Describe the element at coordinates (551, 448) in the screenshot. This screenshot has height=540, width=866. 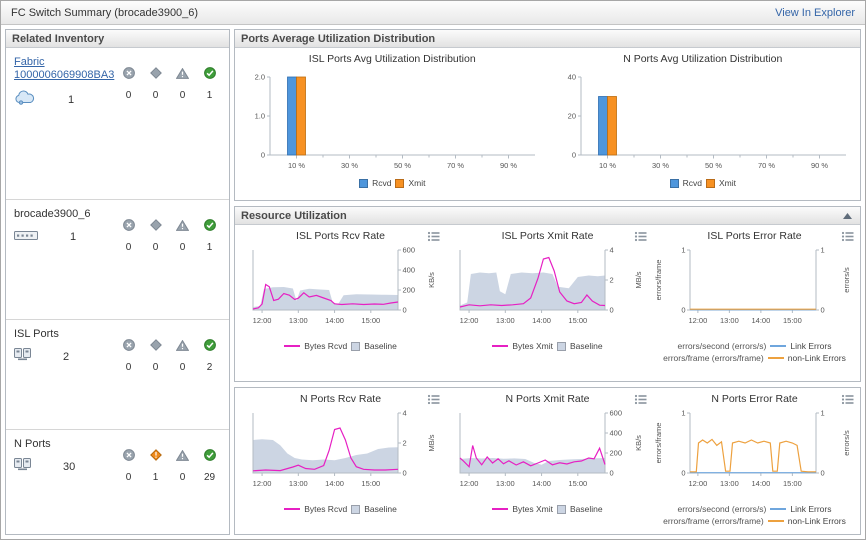
I see `n-xmit-rate-plot: 0 200 400 600 12:00 13:00 14:00 15:00 KB/s` at that location.